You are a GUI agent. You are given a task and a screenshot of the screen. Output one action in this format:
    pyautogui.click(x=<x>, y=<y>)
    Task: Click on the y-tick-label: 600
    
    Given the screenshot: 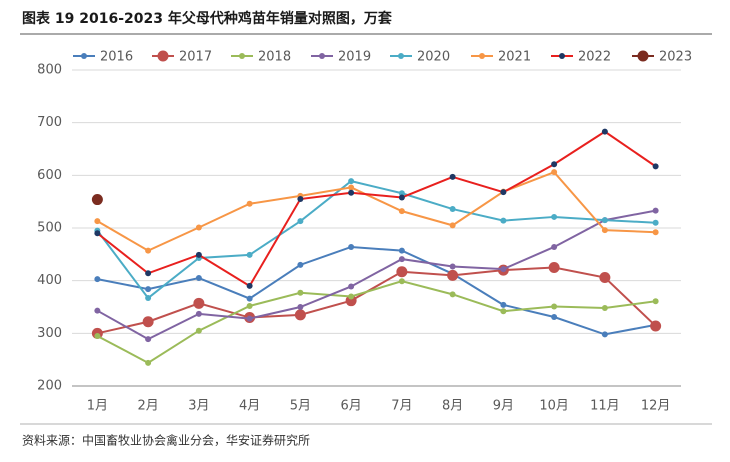 What is the action you would take?
    pyautogui.click(x=49, y=175)
    